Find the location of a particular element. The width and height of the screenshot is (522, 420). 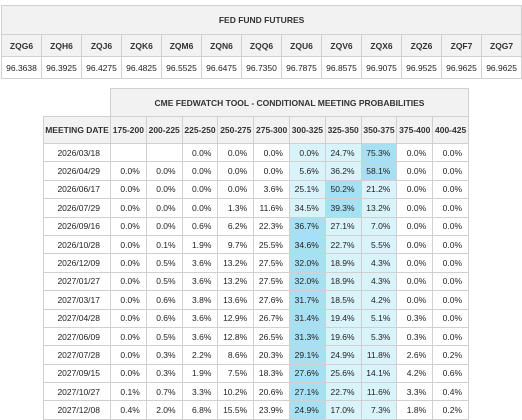

probability-cell: 7.0% is located at coordinates (379, 226).